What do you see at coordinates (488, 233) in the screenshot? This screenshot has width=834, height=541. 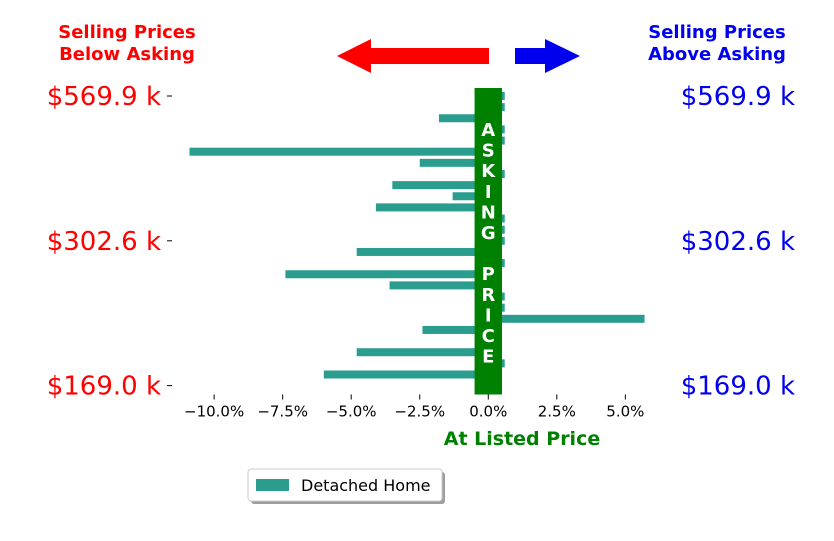 I see `band-letter: G` at bounding box center [488, 233].